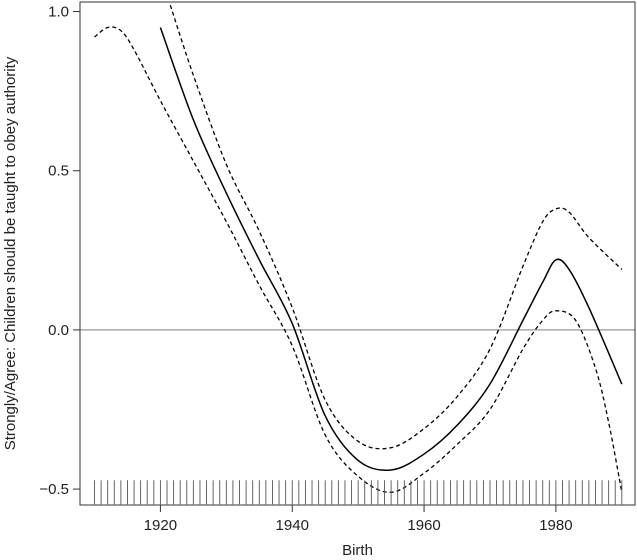 The image size is (637, 560). Describe the element at coordinates (292, 525) in the screenshot. I see `x-tick-label: 1940` at that location.